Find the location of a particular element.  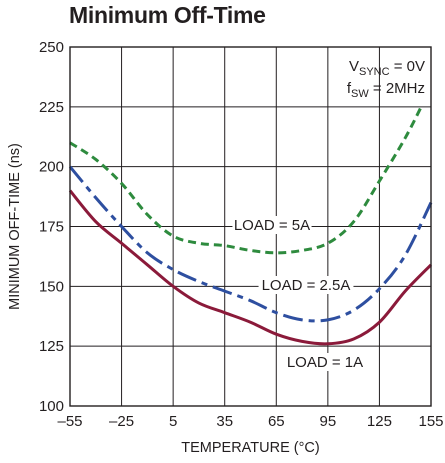

condition-vsync: VSYNC = 0V is located at coordinates (387, 68).